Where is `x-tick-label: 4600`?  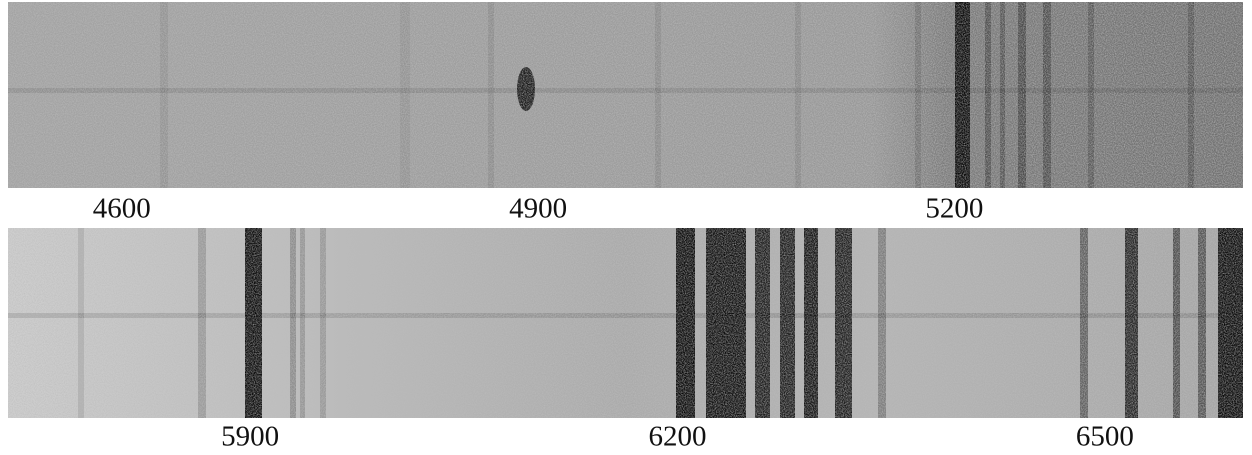
x-tick-label: 4600 is located at coordinates (122, 209).